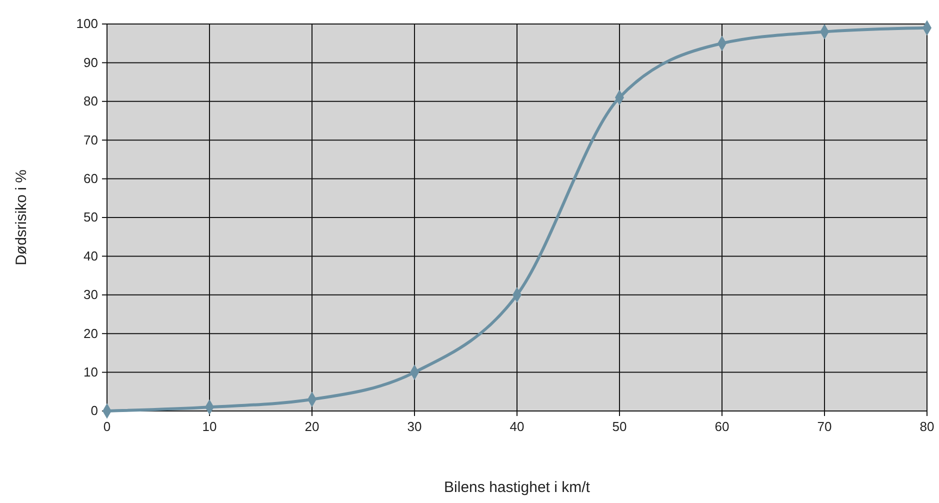  Describe the element at coordinates (414, 426) in the screenshot. I see `x-tick-label: 30` at that location.